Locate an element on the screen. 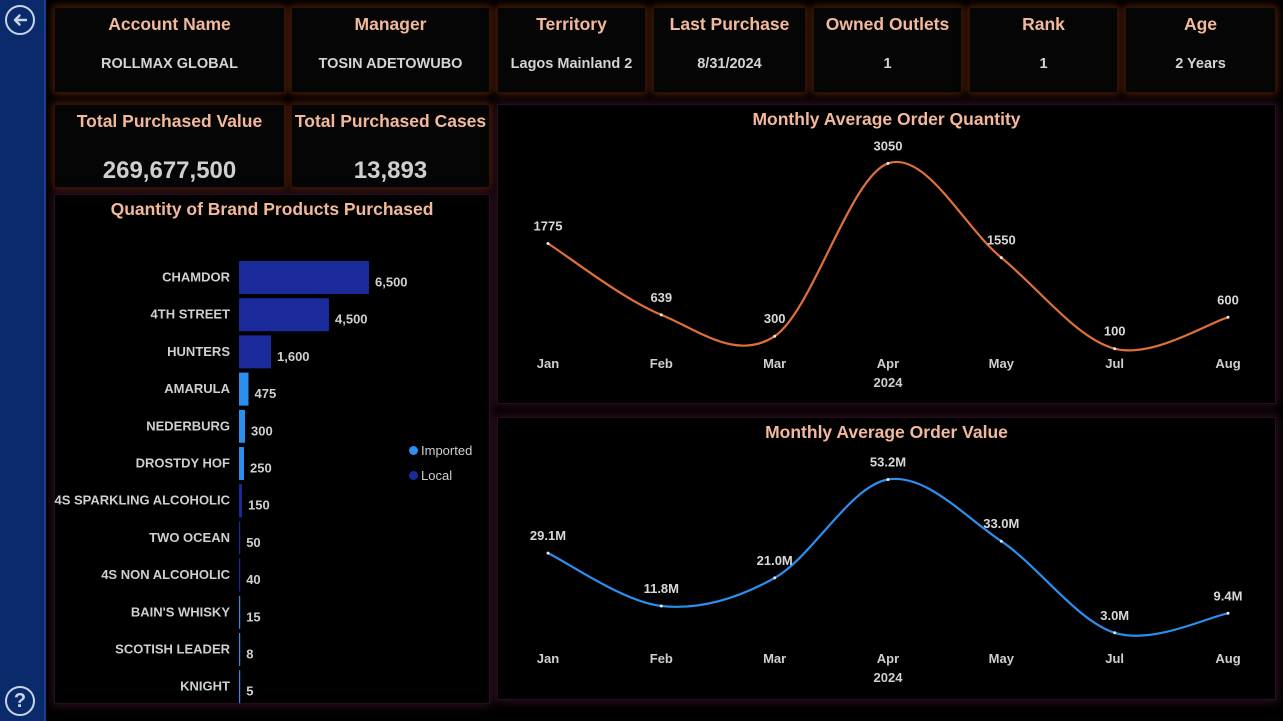 This screenshot has height=721, width=1283. data-label: 1550 is located at coordinates (1001, 240).